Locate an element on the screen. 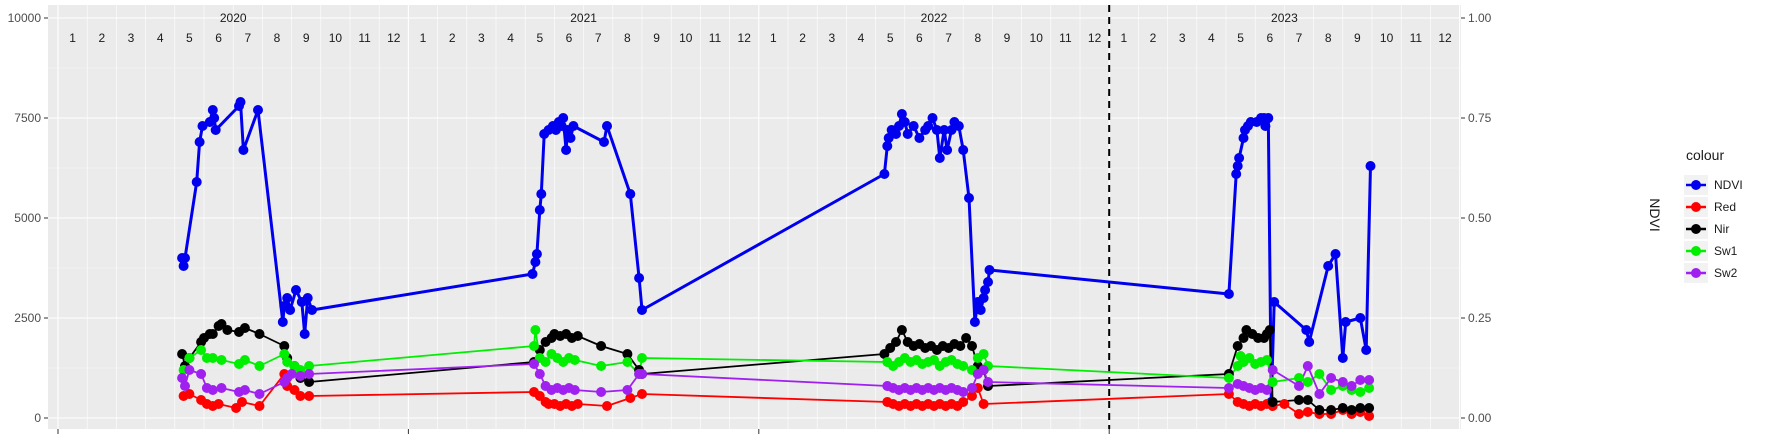 The width and height of the screenshot is (1773, 442). legend-title: colour is located at coordinates (1705, 155).